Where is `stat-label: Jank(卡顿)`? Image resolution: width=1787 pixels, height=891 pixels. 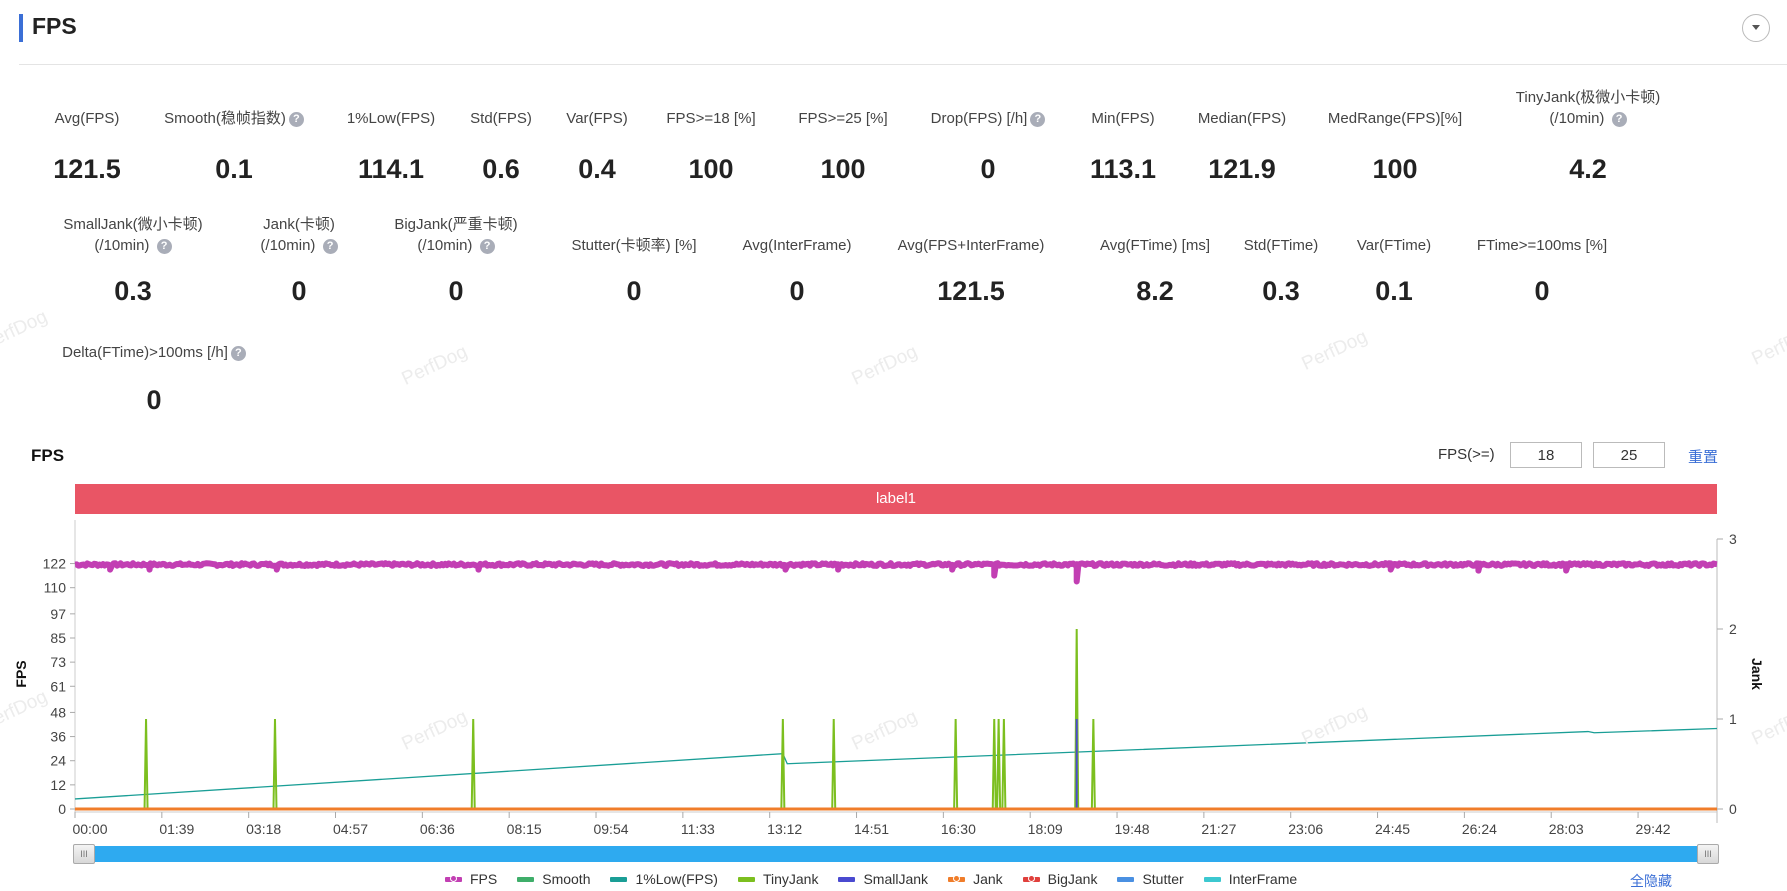
stat-label: Jank(卡顿) is located at coordinates (299, 224).